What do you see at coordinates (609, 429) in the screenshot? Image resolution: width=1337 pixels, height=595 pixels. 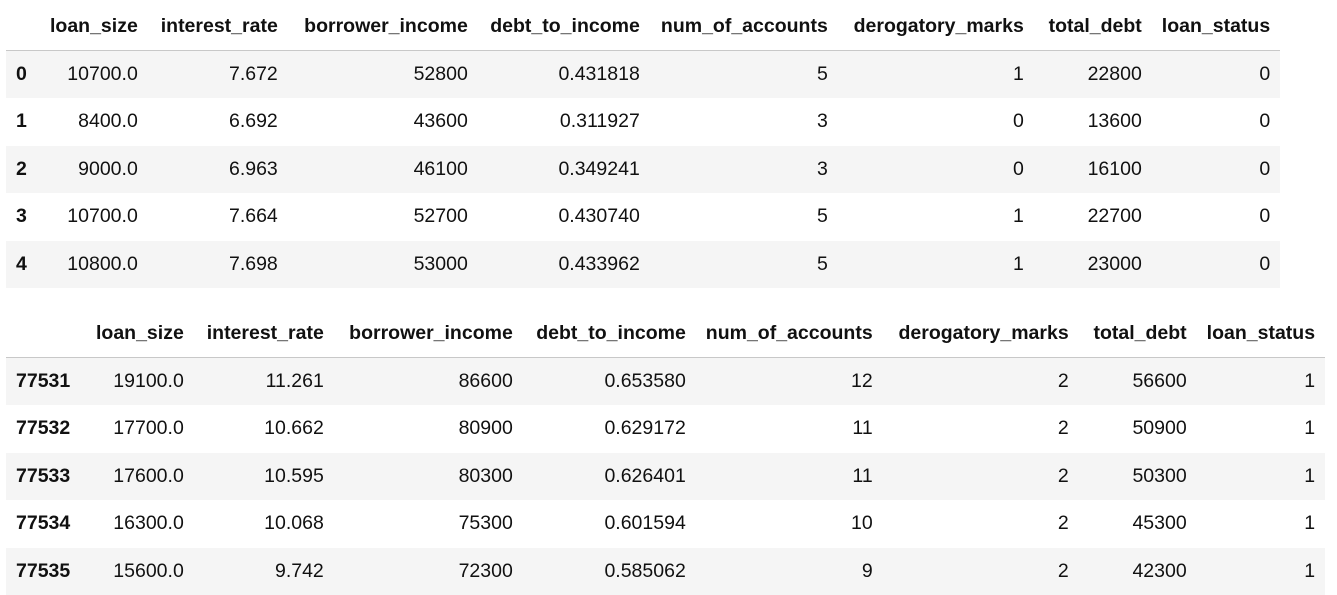 I see `cell-debt-to-income: 0.629172` at bounding box center [609, 429].